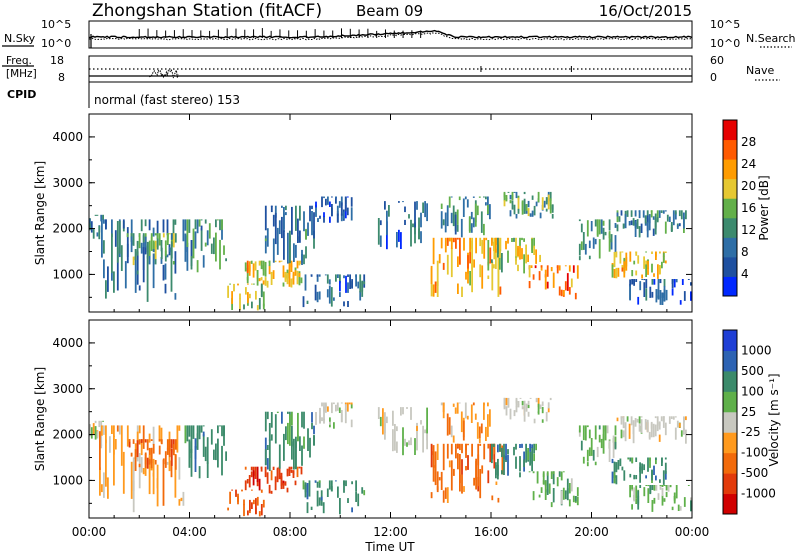 The width and height of the screenshot is (800, 554). What do you see at coordinates (730, 504) in the screenshot?
I see `velocity-colorbar-swatch` at bounding box center [730, 504].